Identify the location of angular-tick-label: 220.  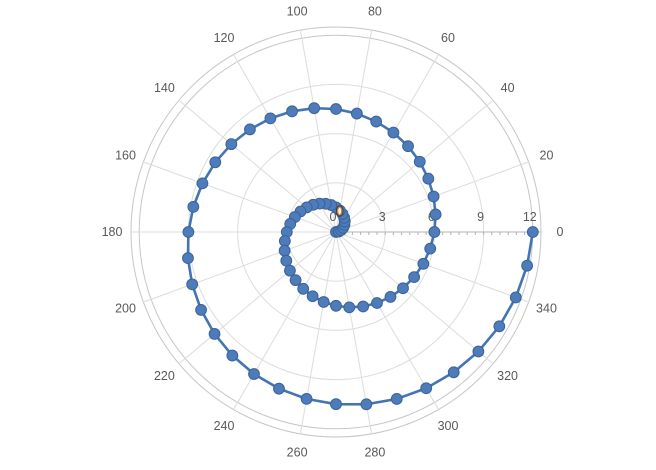
(164, 376).